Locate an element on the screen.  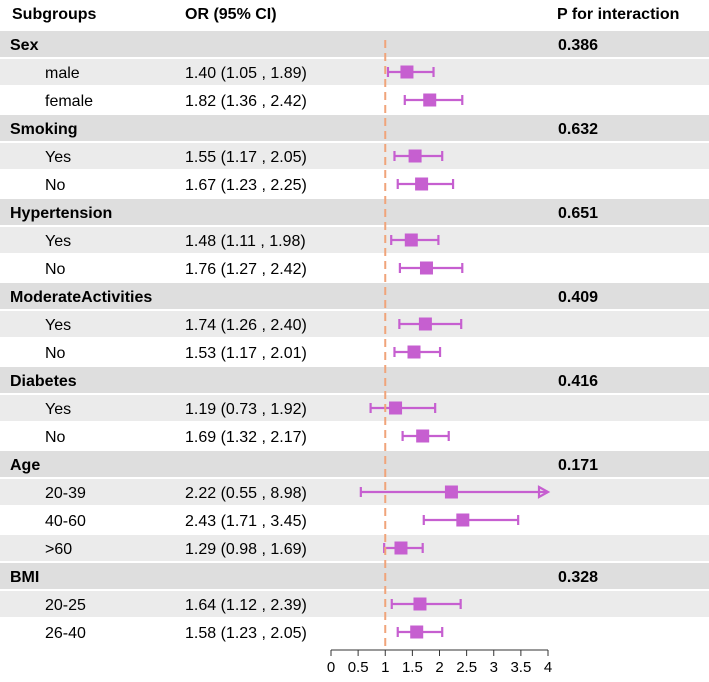
group-label: Smoking is located at coordinates (44, 129).